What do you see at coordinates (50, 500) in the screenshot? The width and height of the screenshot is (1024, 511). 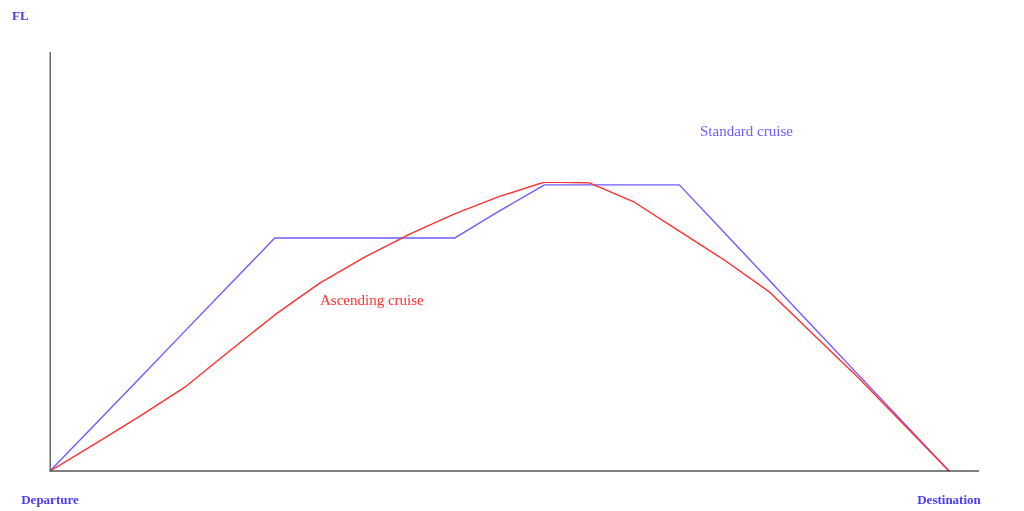 I see `x-tick-label: Departure` at bounding box center [50, 500].